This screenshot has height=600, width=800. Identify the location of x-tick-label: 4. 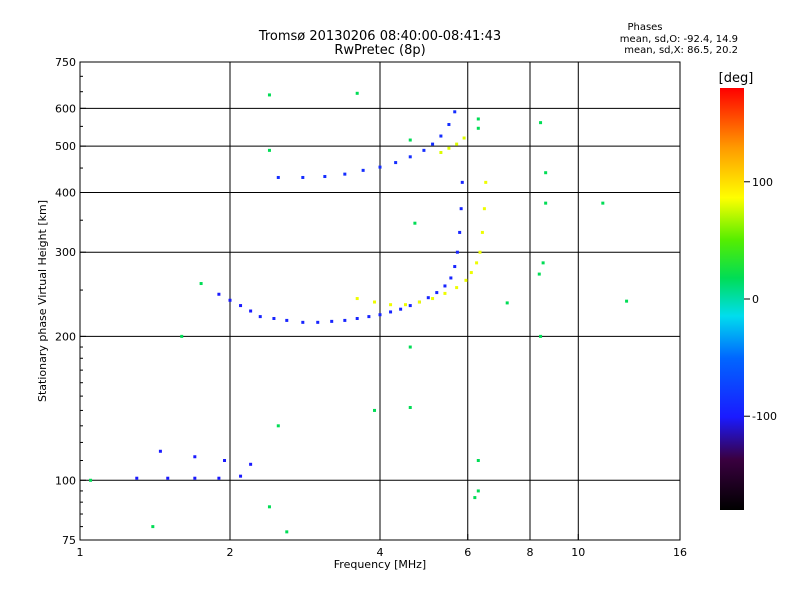
(380, 552).